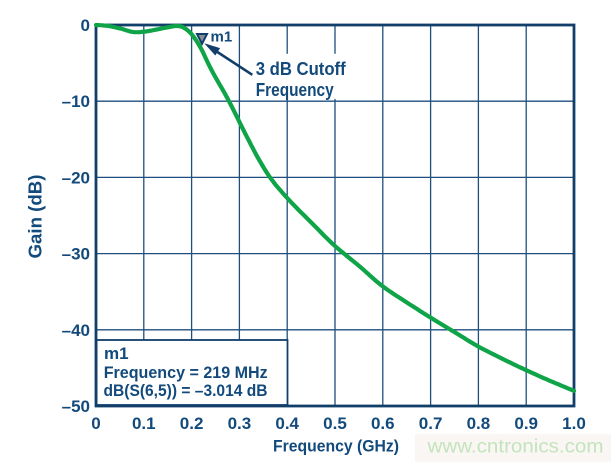  What do you see at coordinates (76, 254) in the screenshot?
I see `svg-text: –30` at bounding box center [76, 254].